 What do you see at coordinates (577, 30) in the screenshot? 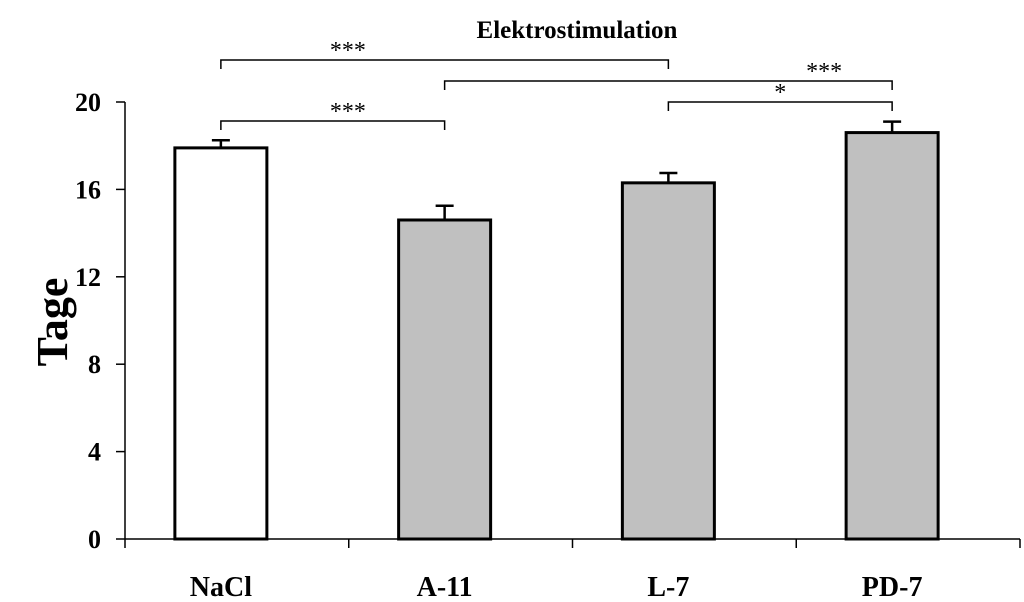
I see `chart-title: Elektrostimulation` at bounding box center [577, 30].